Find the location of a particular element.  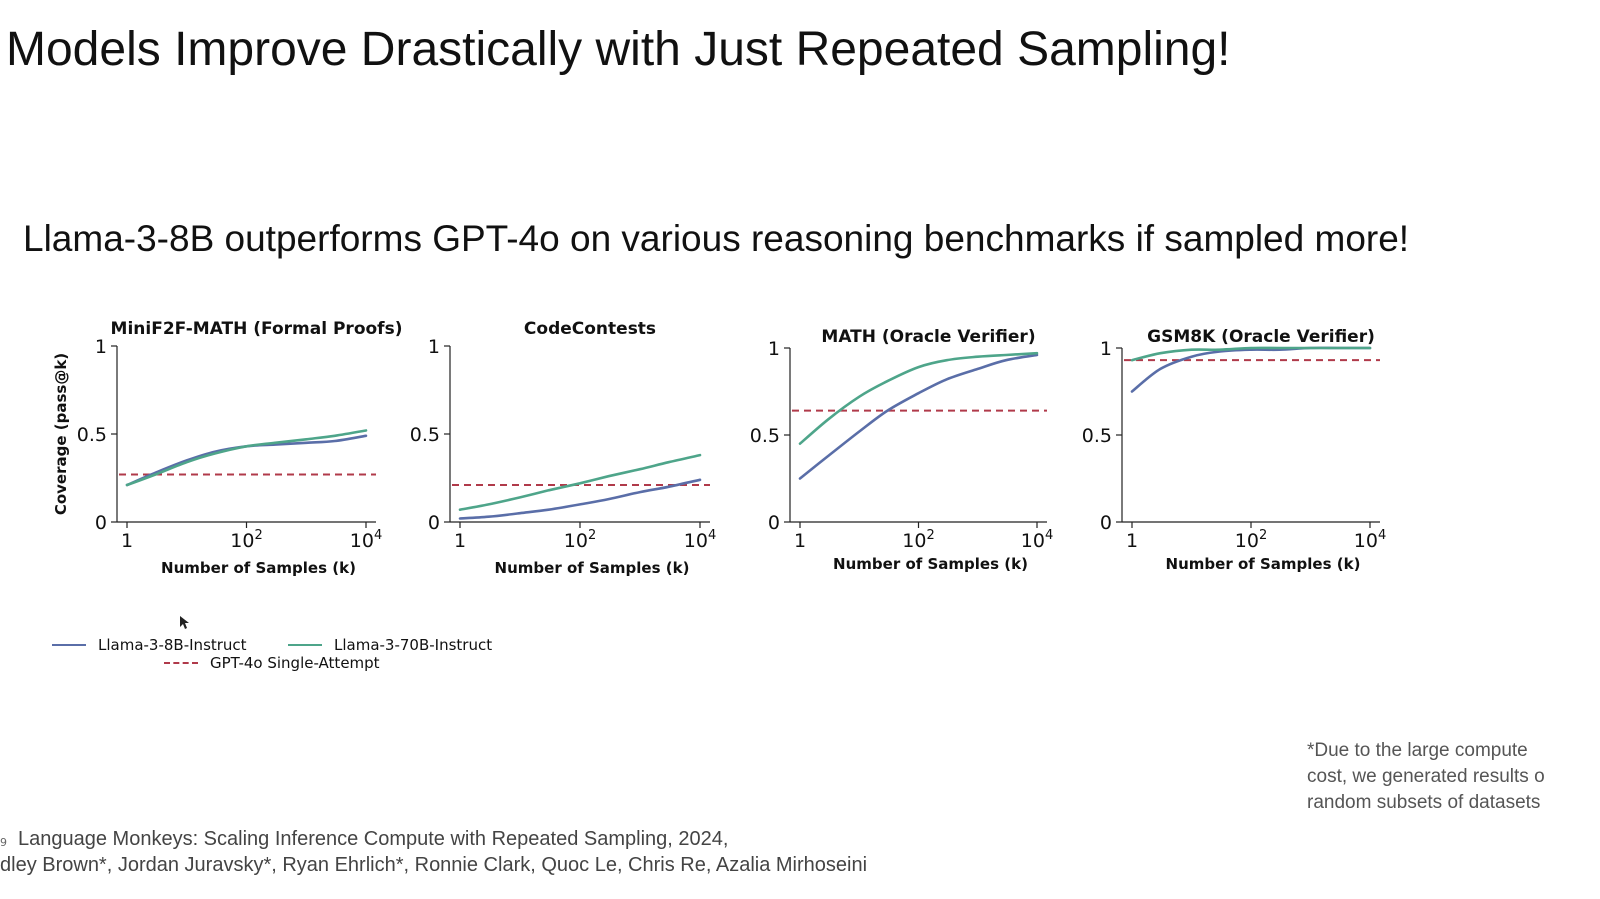

legend-label-gpt4o: GPT-4o Single-Attempt is located at coordinates (295, 663).